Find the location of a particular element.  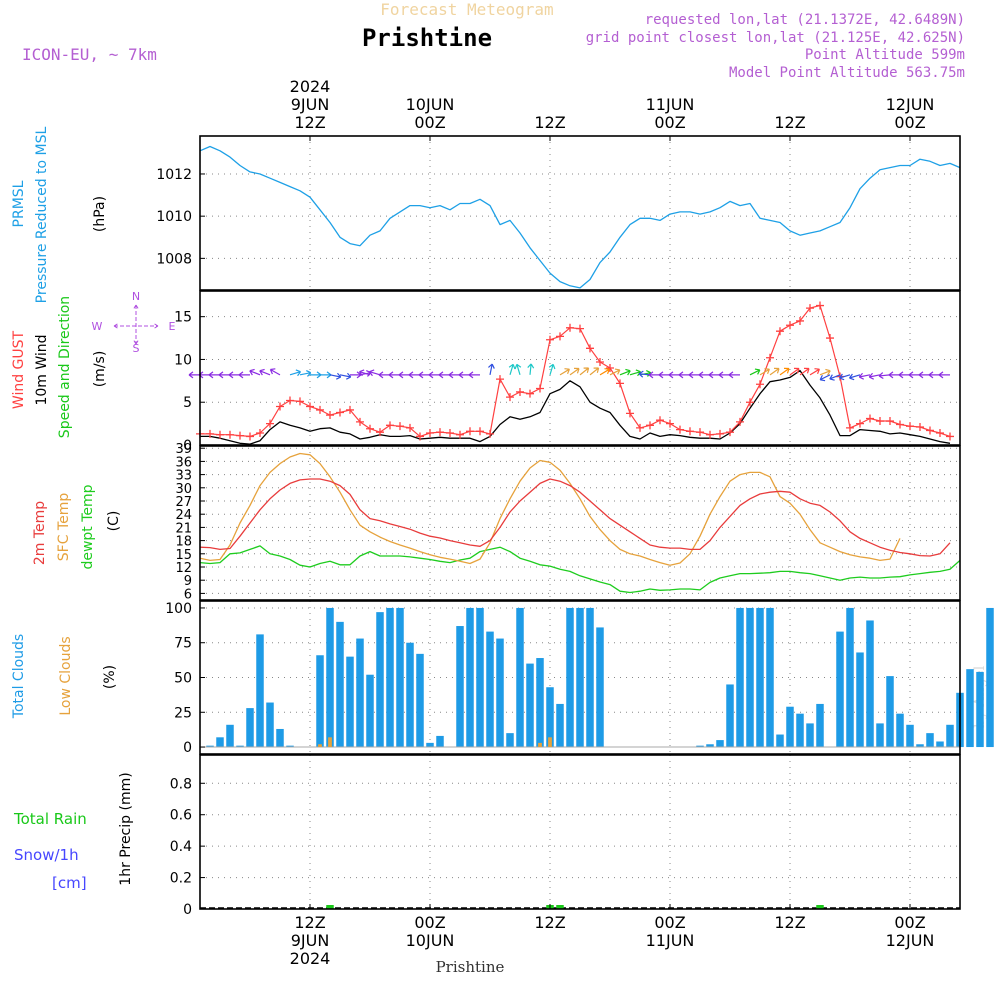

compass-east: E is located at coordinates (172, 326).